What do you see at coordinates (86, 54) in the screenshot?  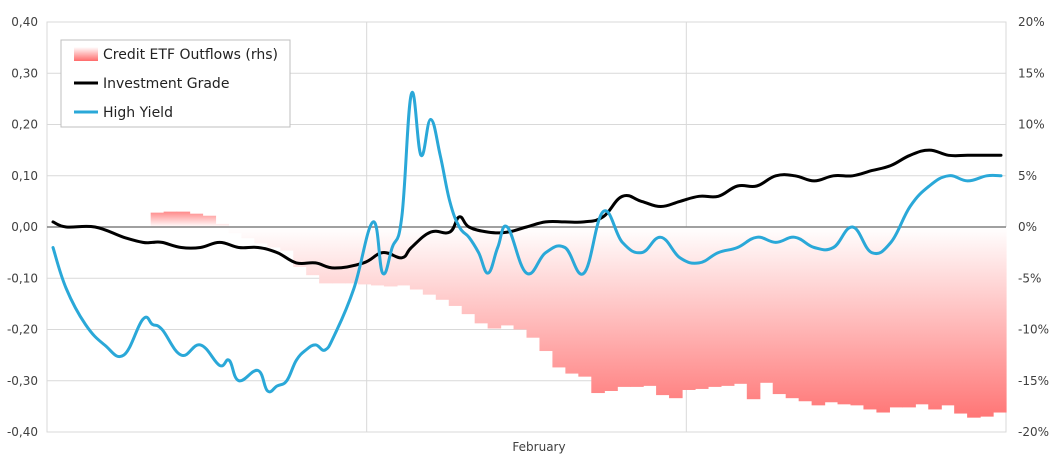 I see `legend-swatch-outflows` at bounding box center [86, 54].